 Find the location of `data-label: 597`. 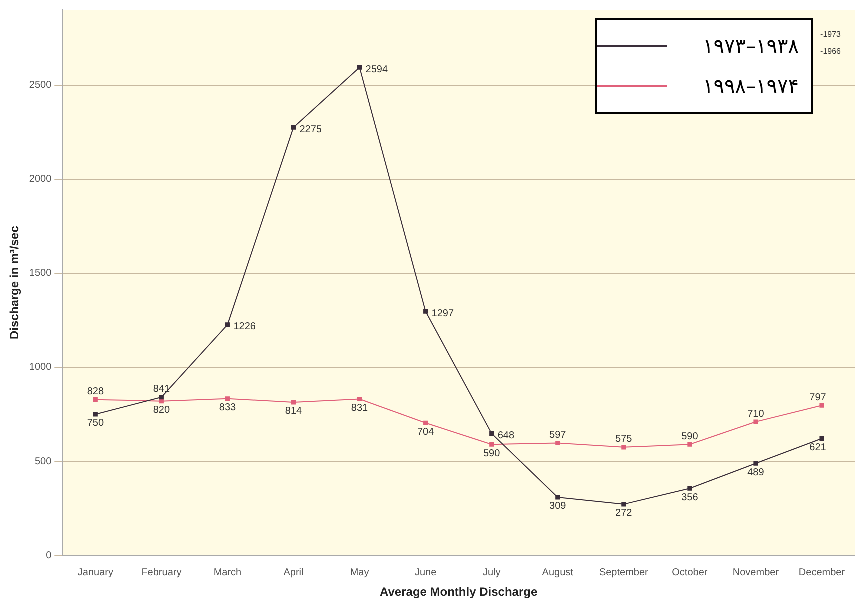

data-label: 597 is located at coordinates (558, 436).